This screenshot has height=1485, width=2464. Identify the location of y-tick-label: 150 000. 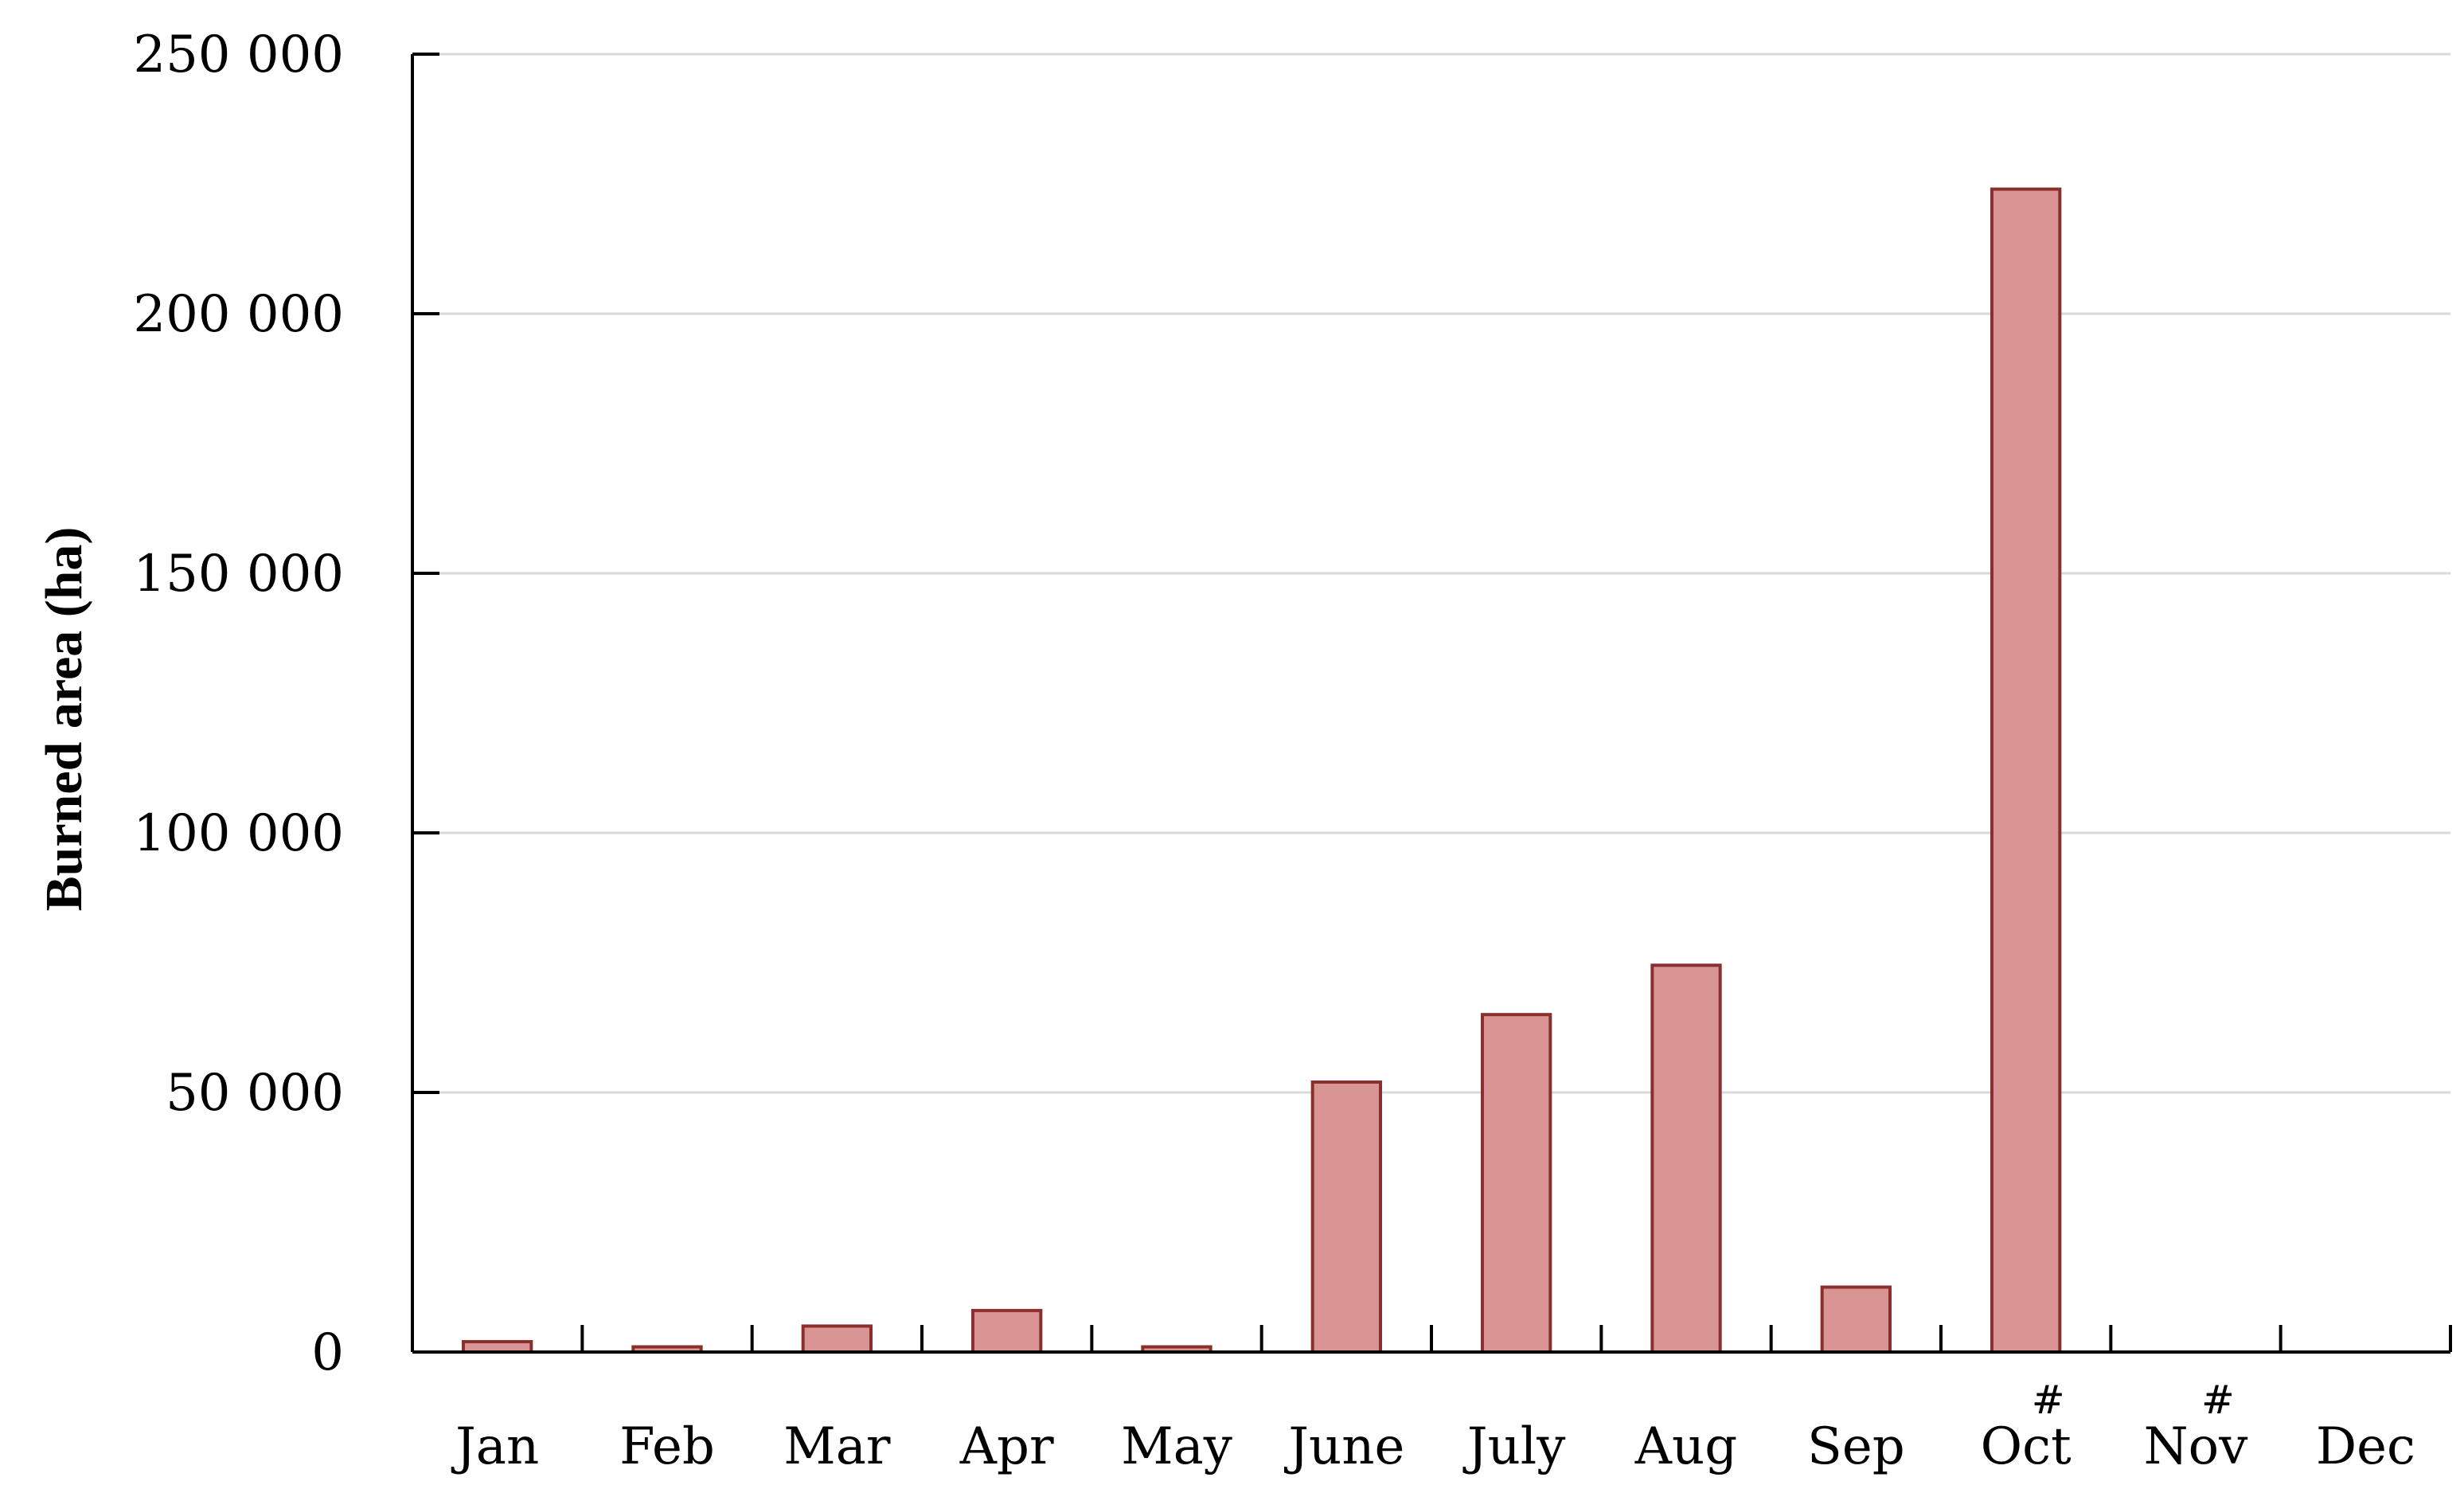
(239, 574).